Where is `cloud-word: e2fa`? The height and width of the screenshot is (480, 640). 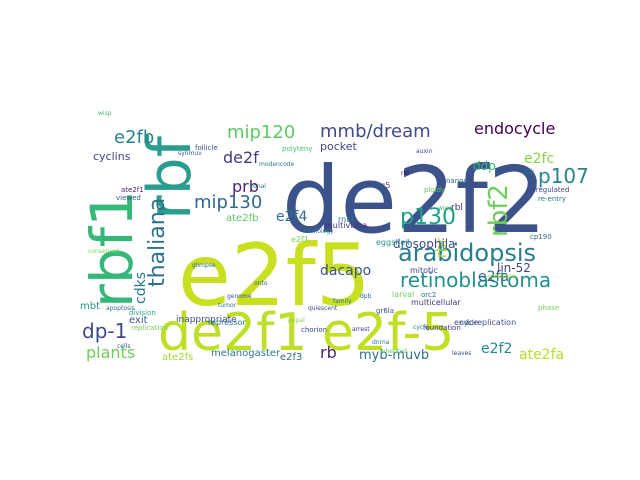
cloud-word: e2fa is located at coordinates (493, 277).